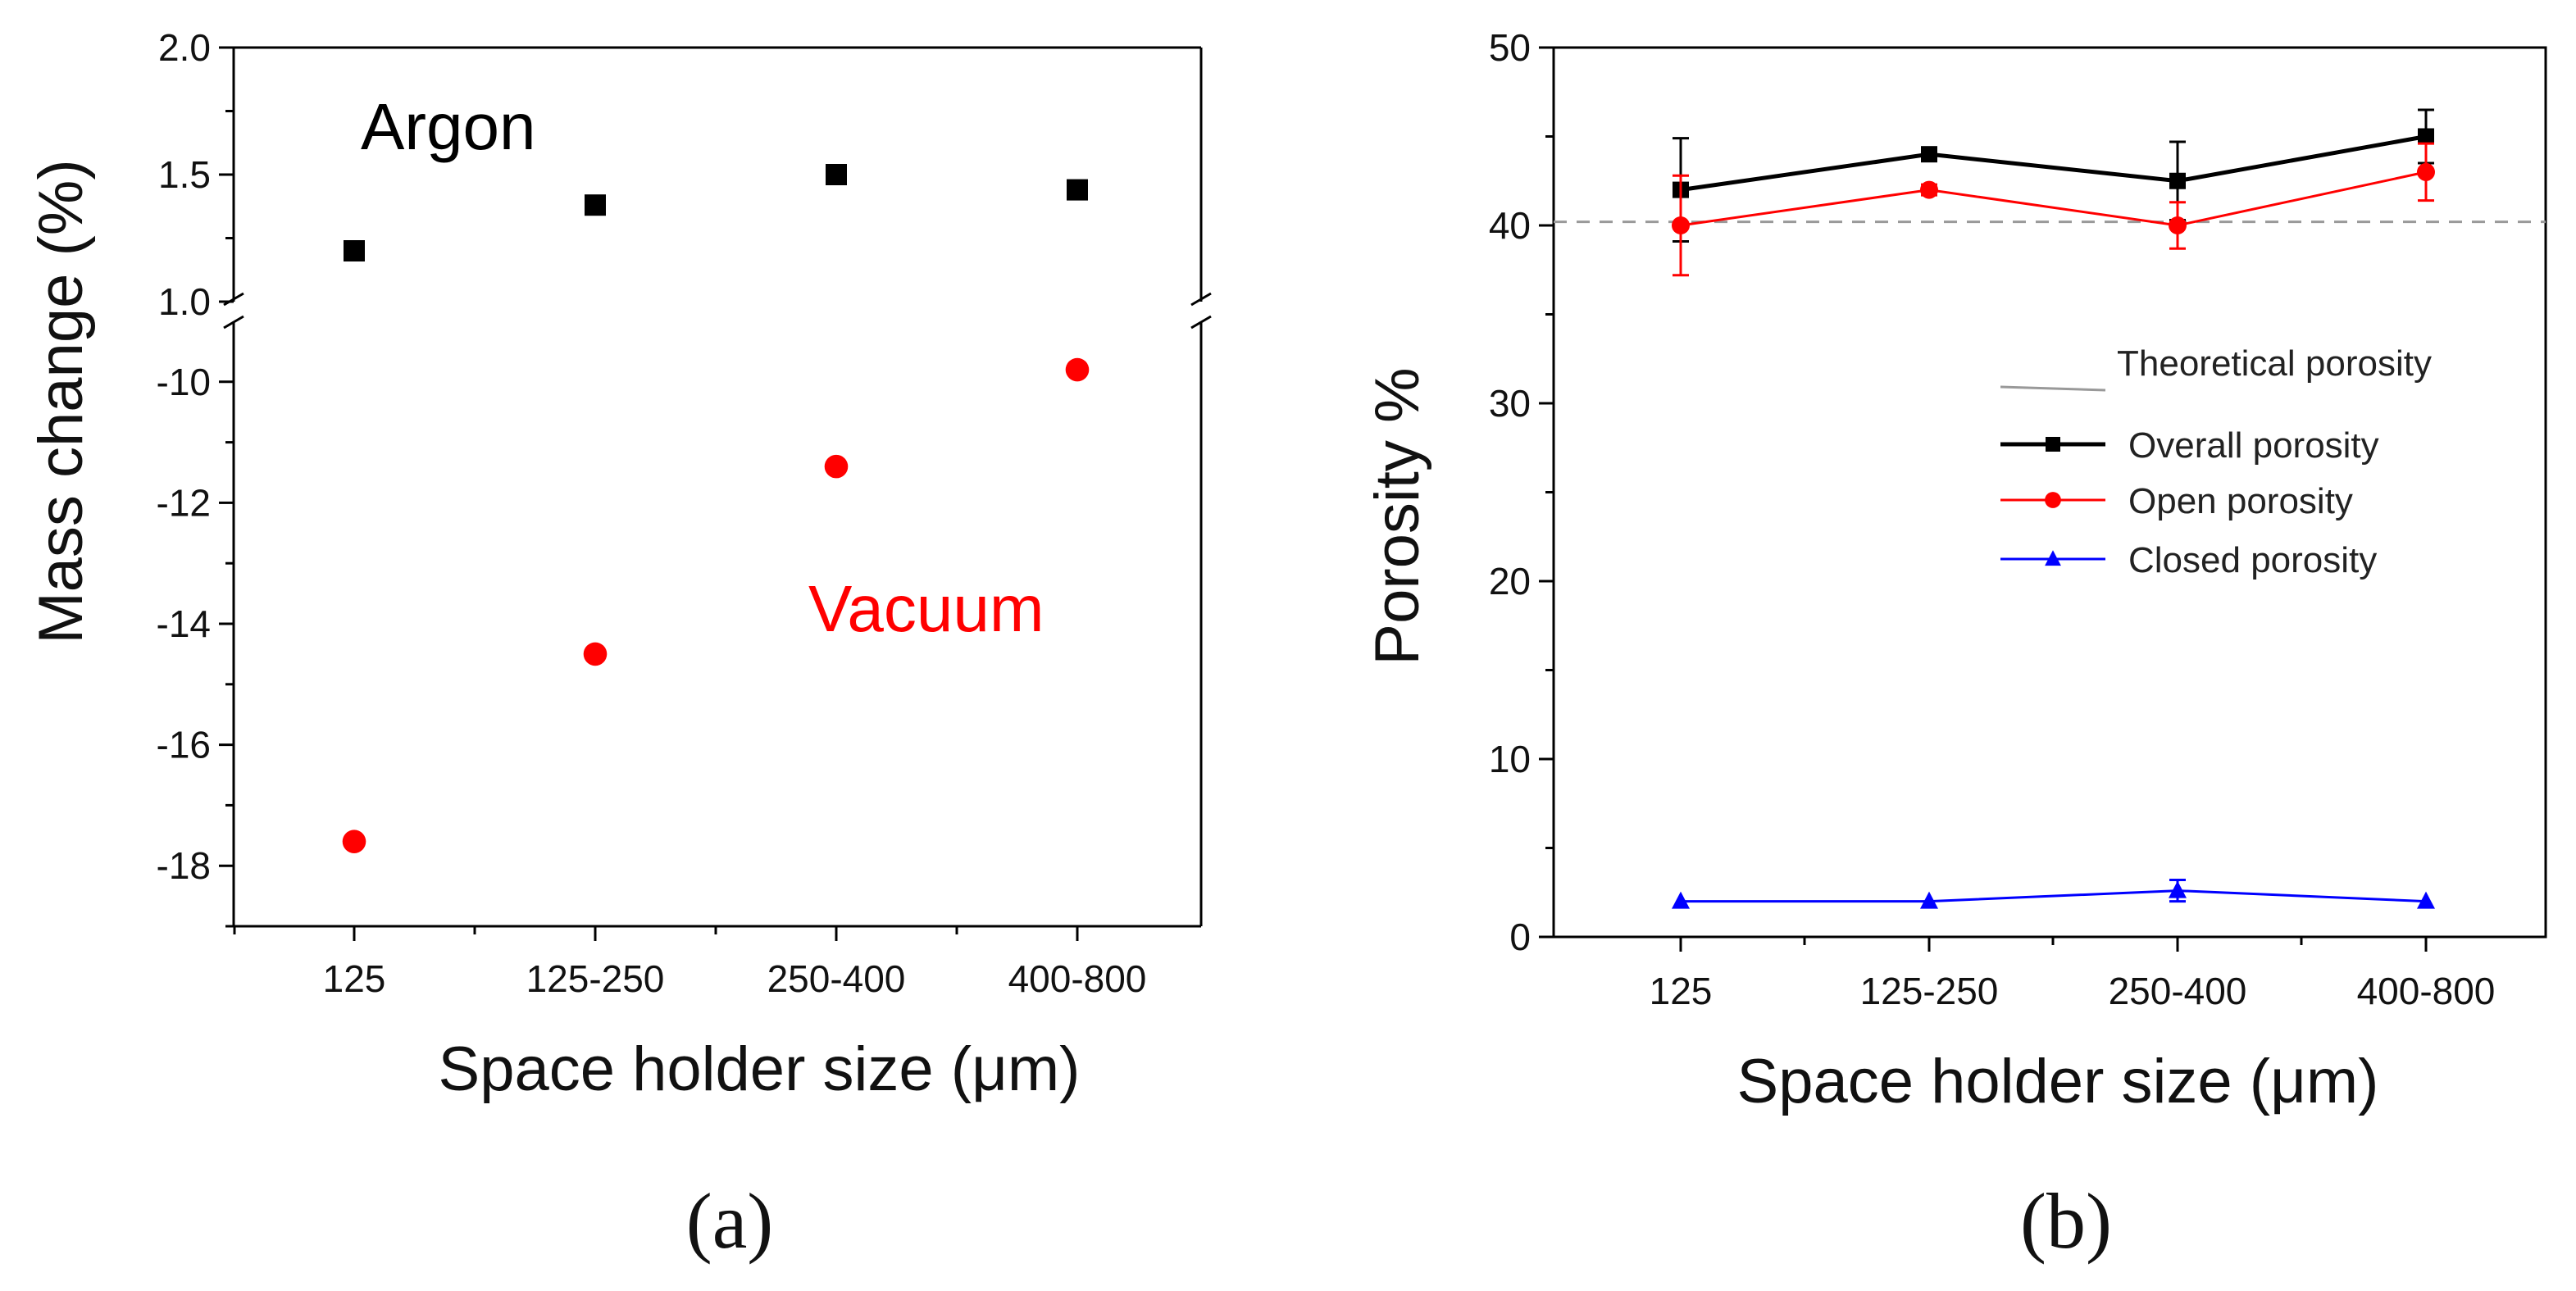 Image resolution: width=2576 pixels, height=1291 pixels. I want to click on panel-b-y-axis-label: Porosity %, so click(1398, 516).